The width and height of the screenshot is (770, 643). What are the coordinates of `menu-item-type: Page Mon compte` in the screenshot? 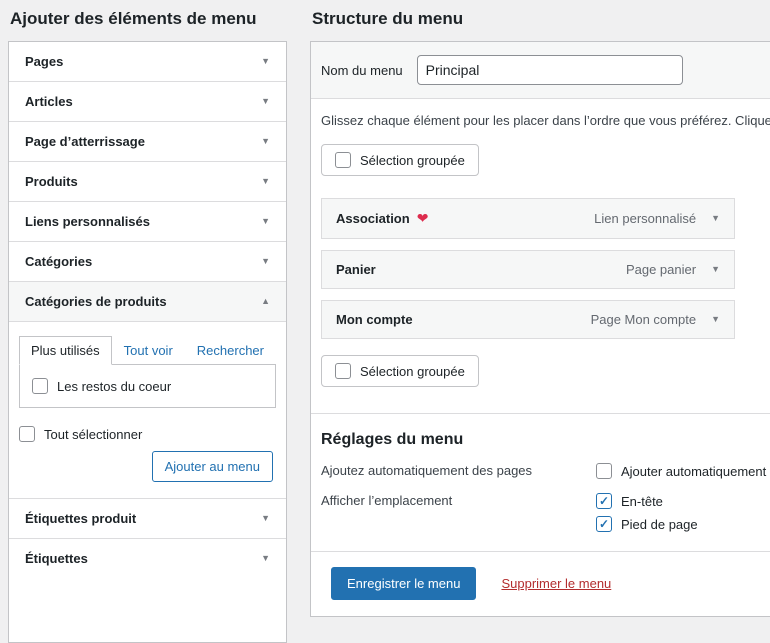 It's located at (643, 319).